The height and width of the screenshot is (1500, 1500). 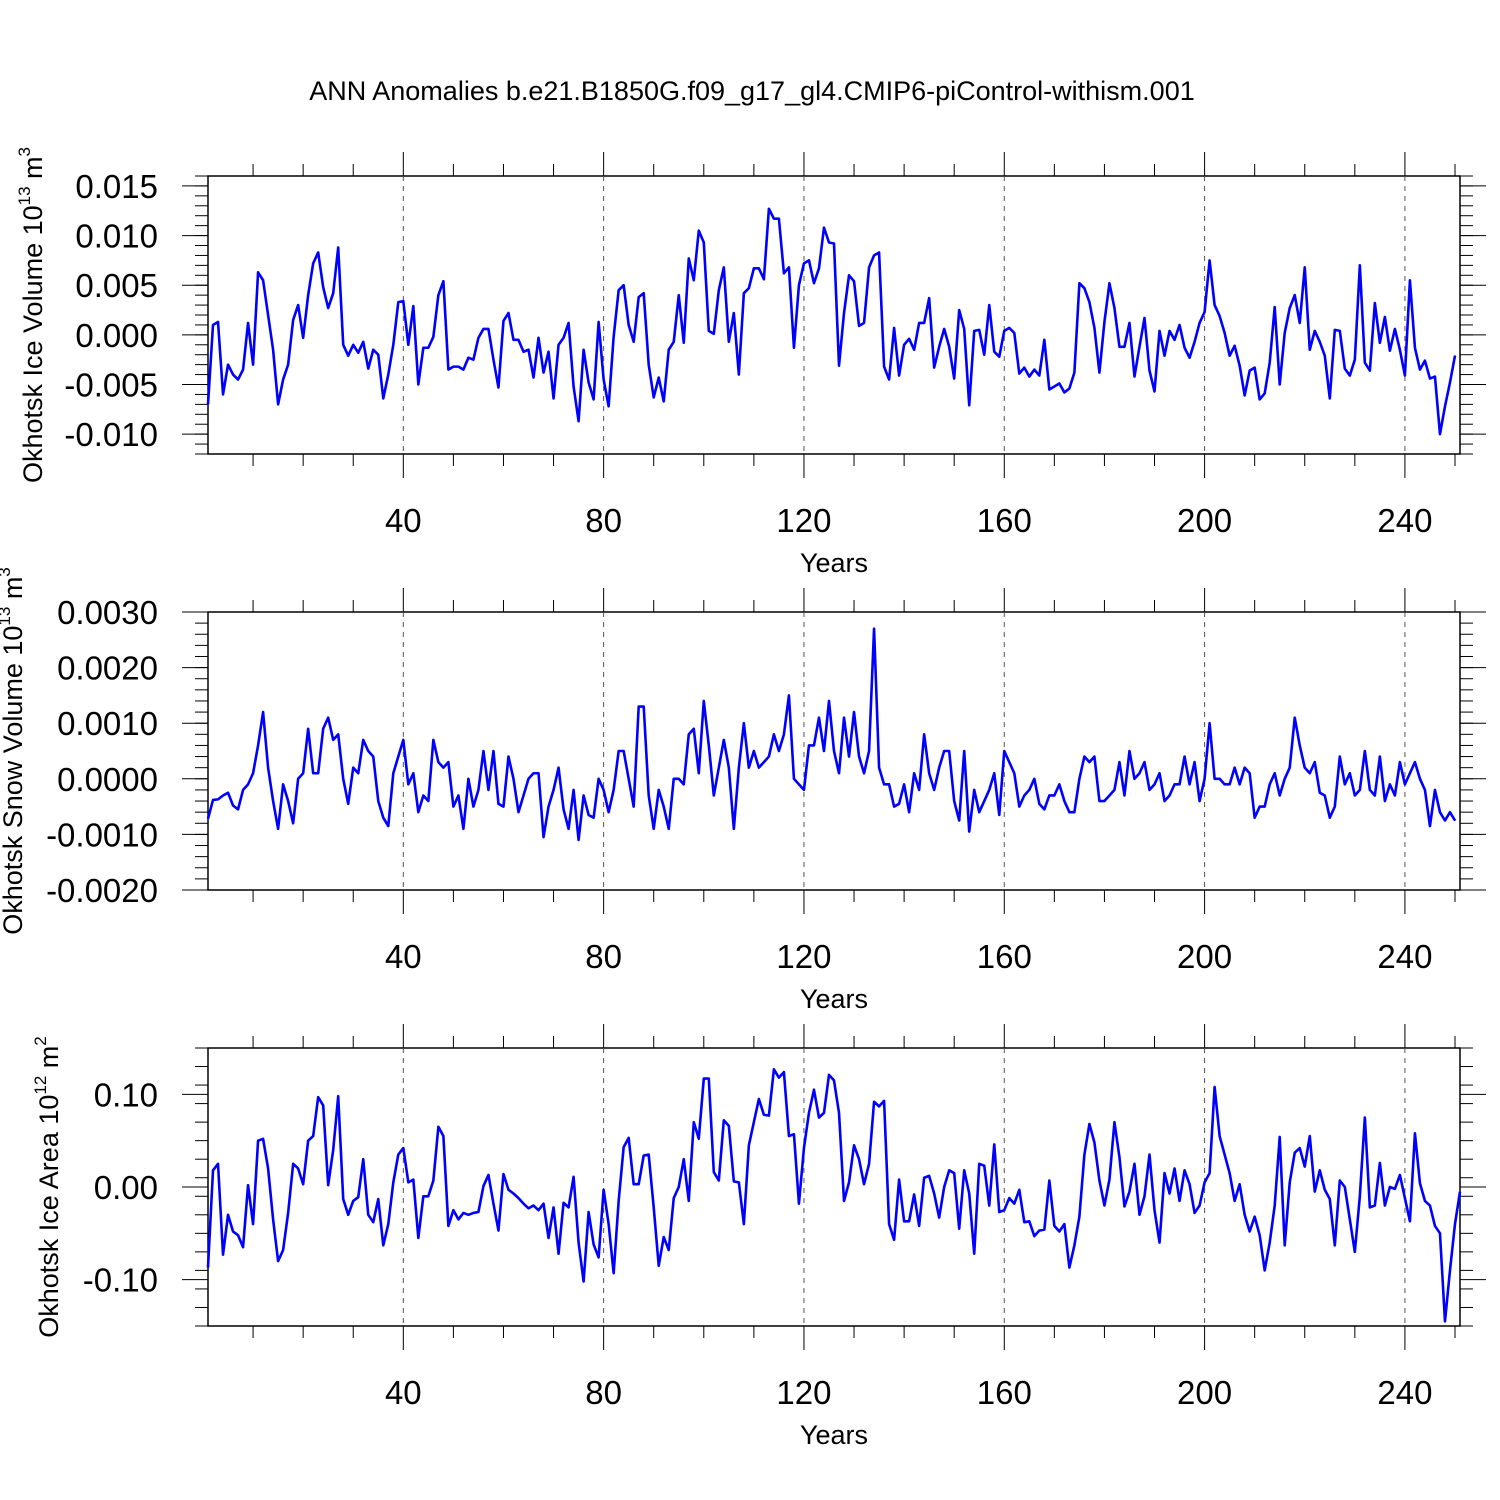 I want to click on ice-area-ytick-label: 0.00, so click(x=126, y=1187).